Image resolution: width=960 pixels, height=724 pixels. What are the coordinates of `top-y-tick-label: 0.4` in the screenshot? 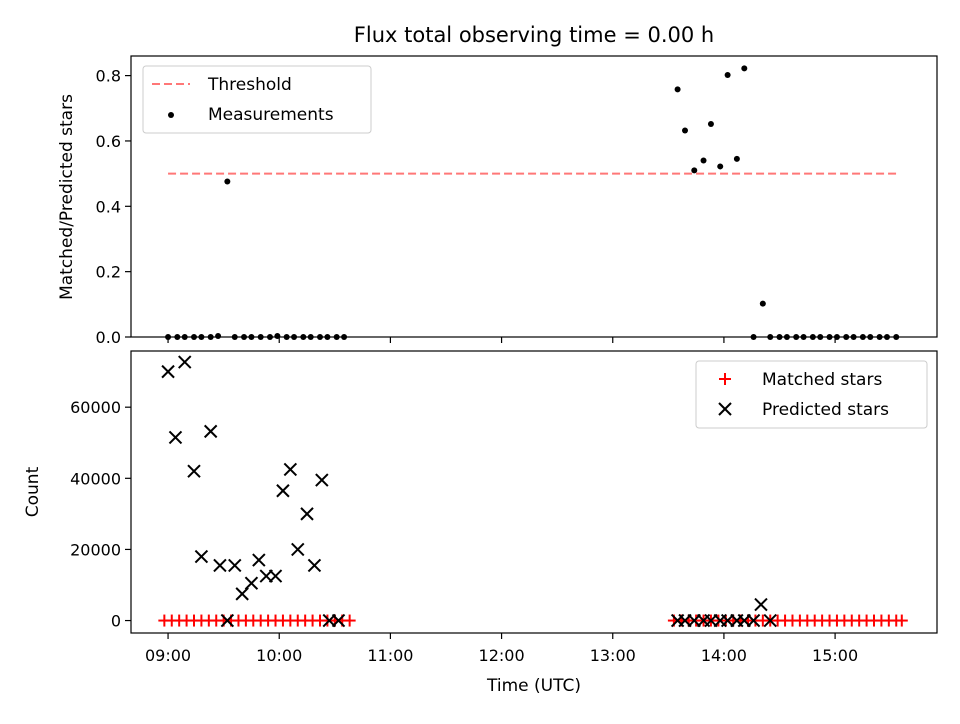 It's located at (108, 206).